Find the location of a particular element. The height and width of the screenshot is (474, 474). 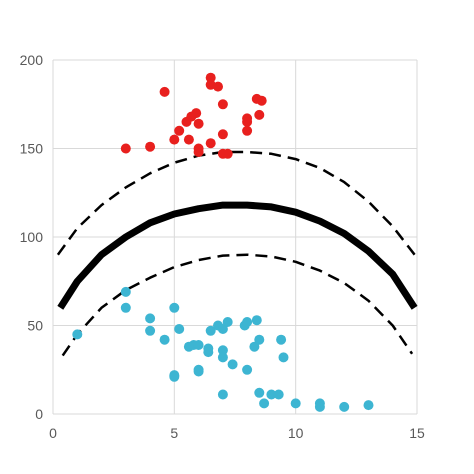

y-tick-label-100: 100 is located at coordinates (32, 237).